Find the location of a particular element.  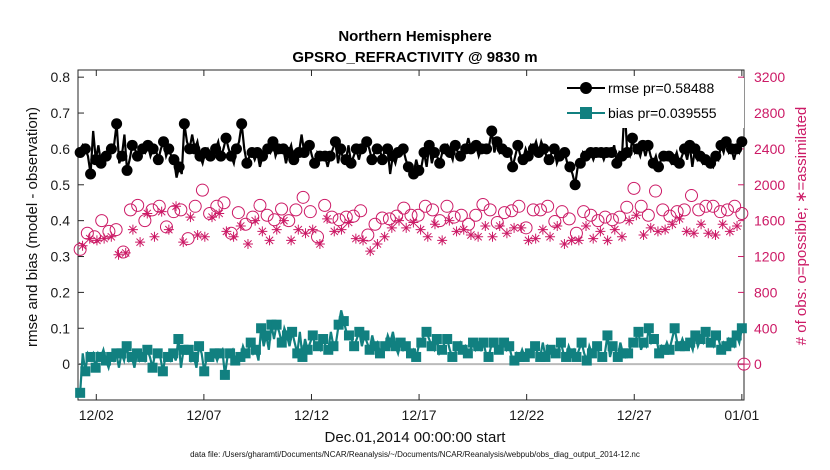

y2-tick-label: 2000 is located at coordinates (769, 185).